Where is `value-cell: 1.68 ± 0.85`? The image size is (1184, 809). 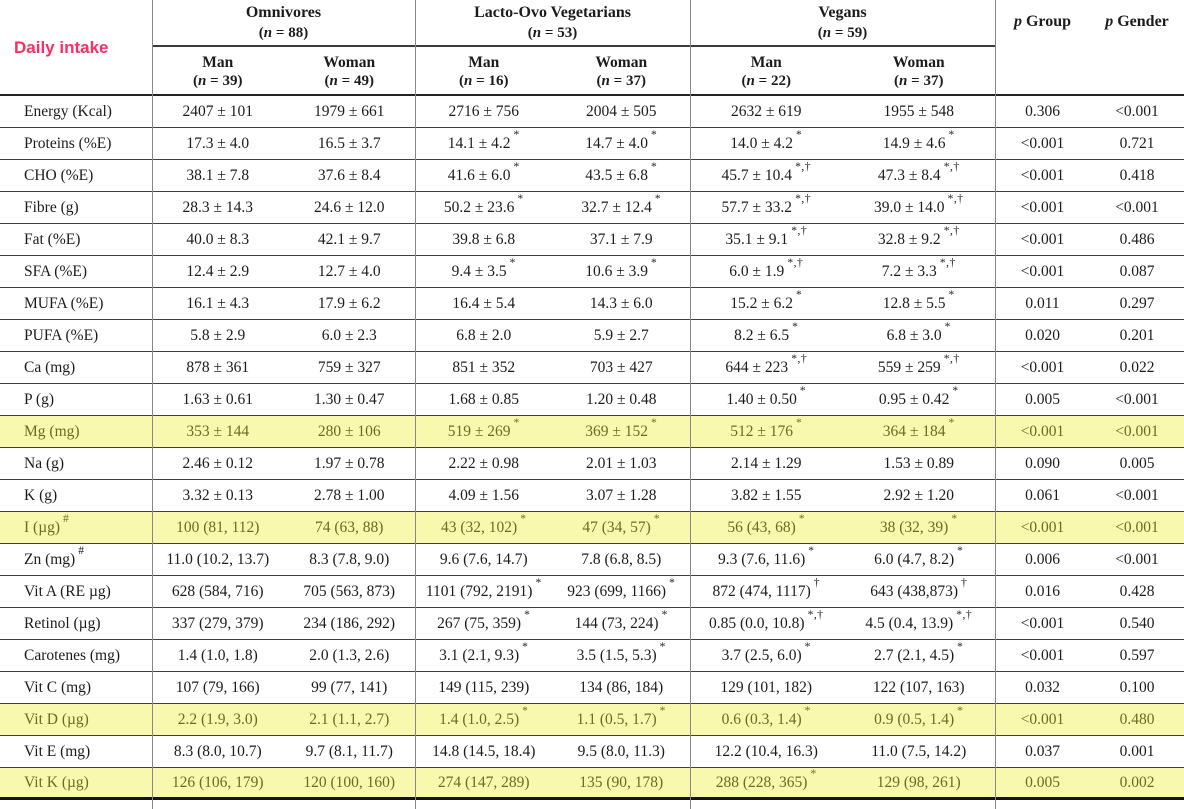 value-cell: 1.68 ± 0.85 is located at coordinates (483, 399).